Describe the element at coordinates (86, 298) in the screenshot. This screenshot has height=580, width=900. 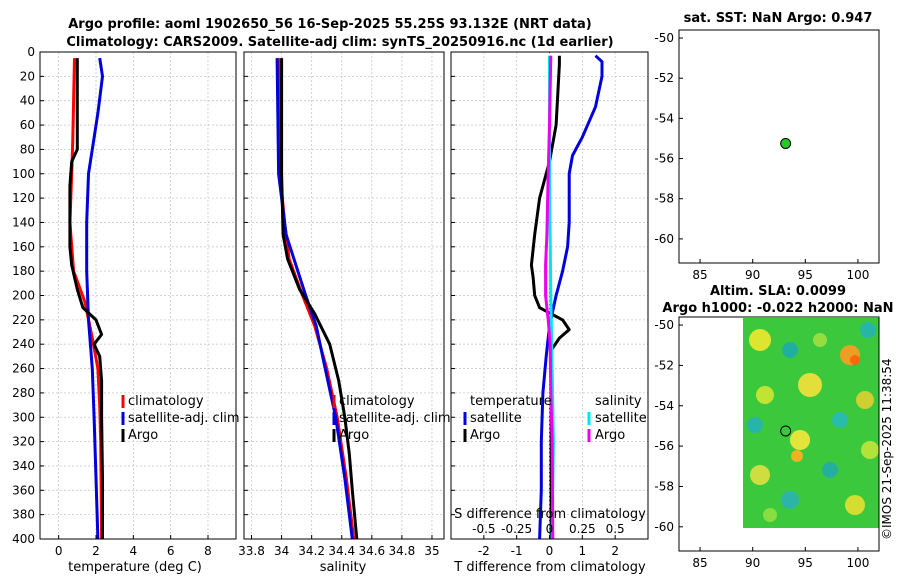
I see `temperature-series` at that location.